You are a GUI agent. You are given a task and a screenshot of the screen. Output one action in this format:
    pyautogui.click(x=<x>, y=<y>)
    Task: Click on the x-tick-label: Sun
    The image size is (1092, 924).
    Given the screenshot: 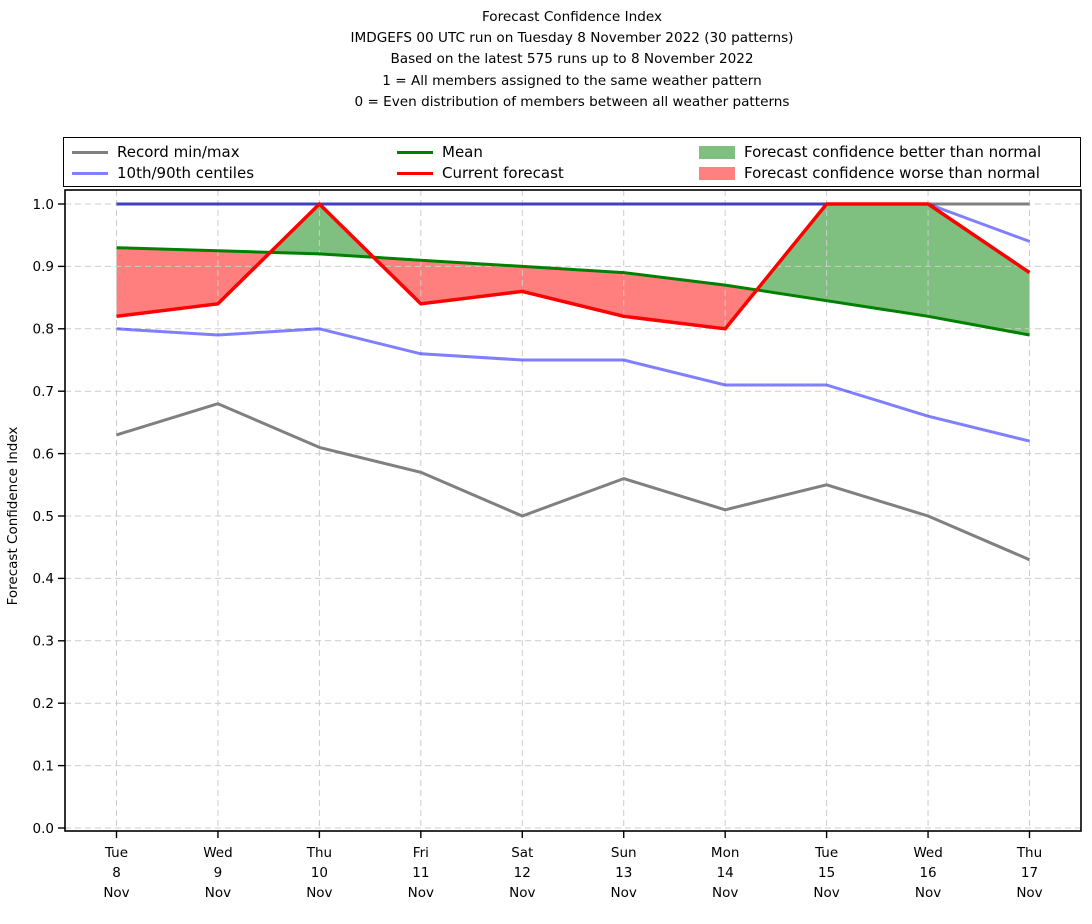 What is the action you would take?
    pyautogui.click(x=624, y=853)
    